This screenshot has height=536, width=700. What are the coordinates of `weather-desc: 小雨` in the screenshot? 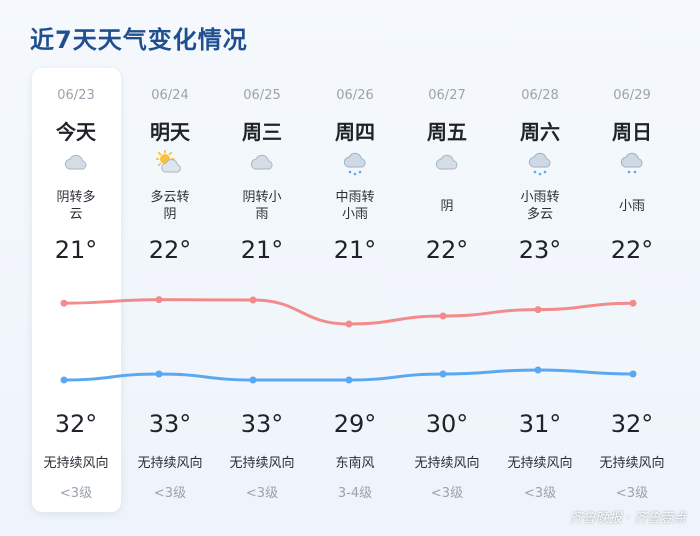 It's located at (632, 206).